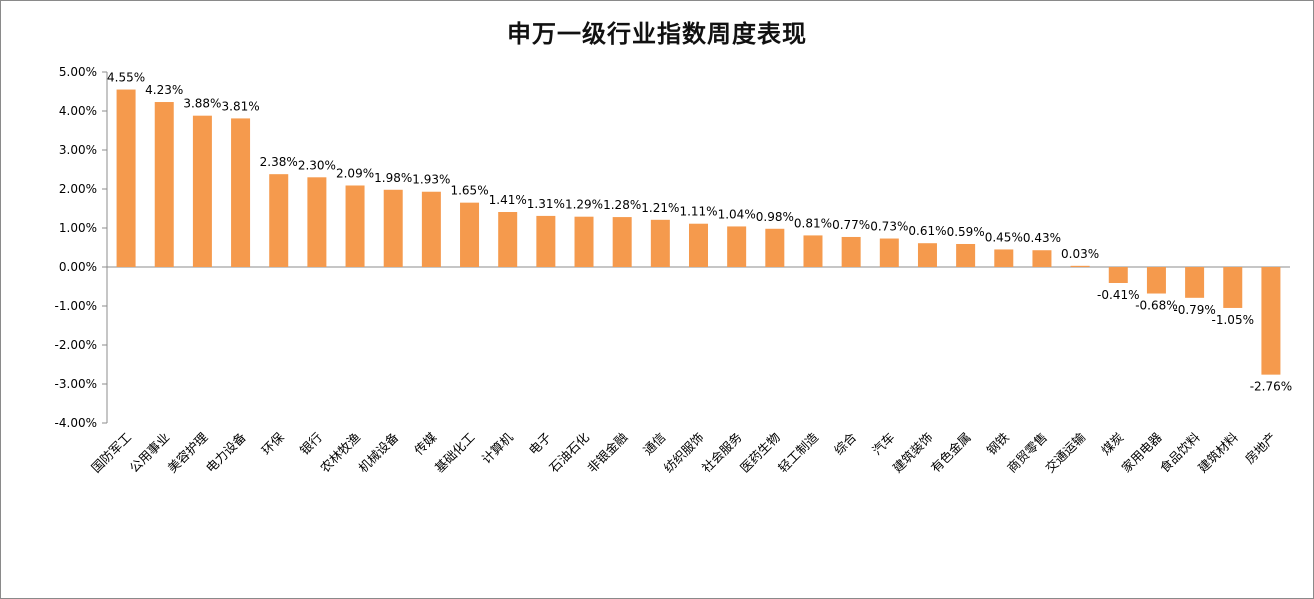 The image size is (1314, 599). Describe the element at coordinates (722, 453) in the screenshot. I see `category-label: 社会服务` at that location.